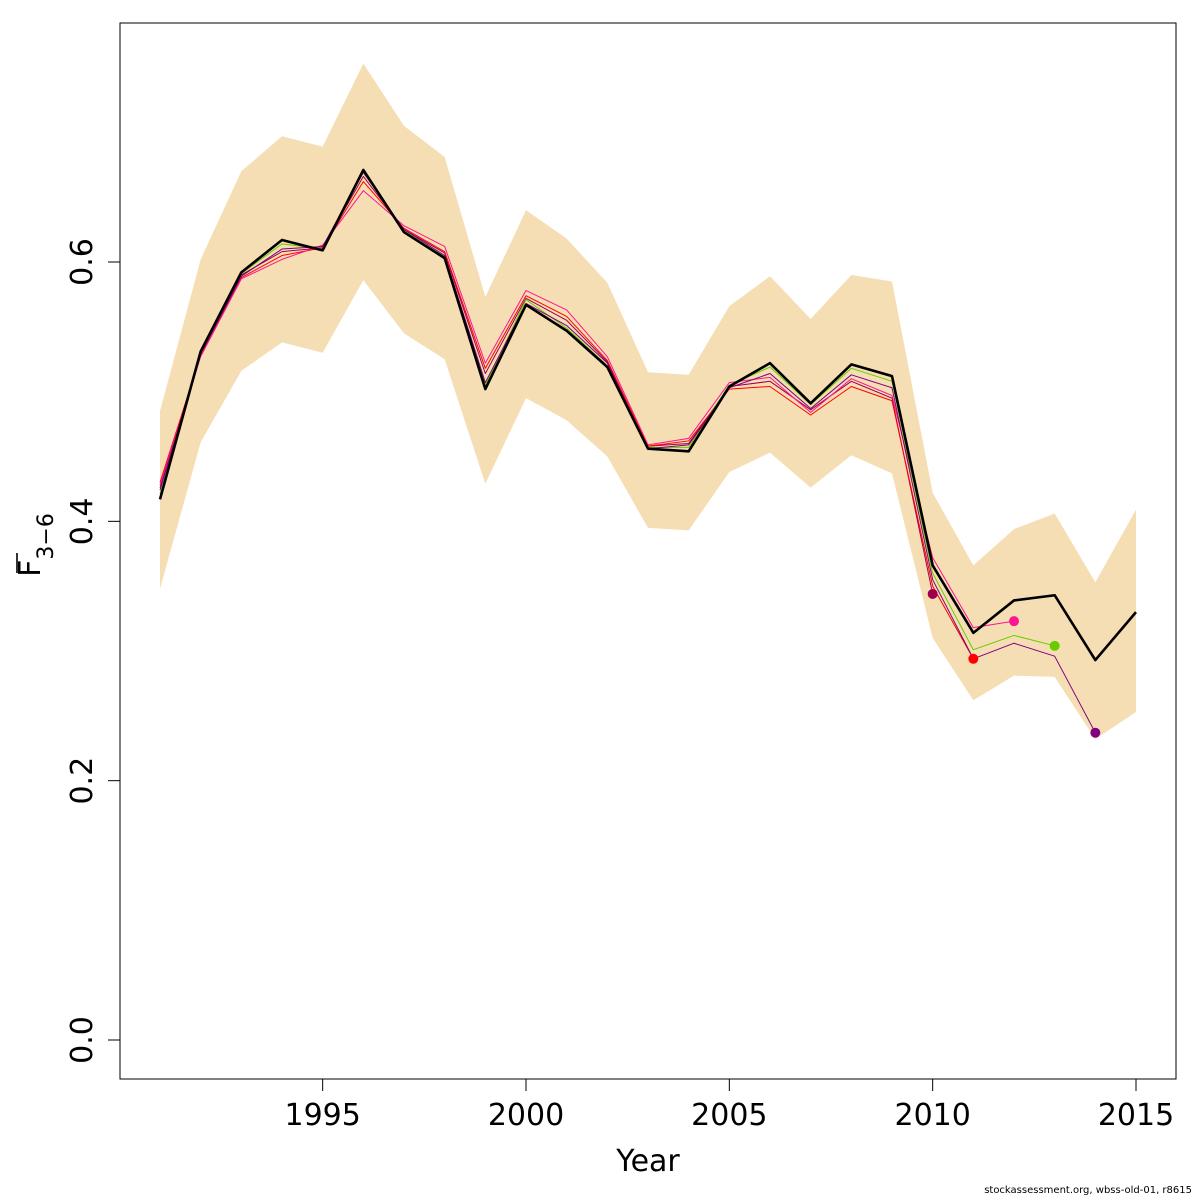  I want to click on footer-credit: stockassessment.org, wbss-old-01, r8615, so click(1088, 1190).